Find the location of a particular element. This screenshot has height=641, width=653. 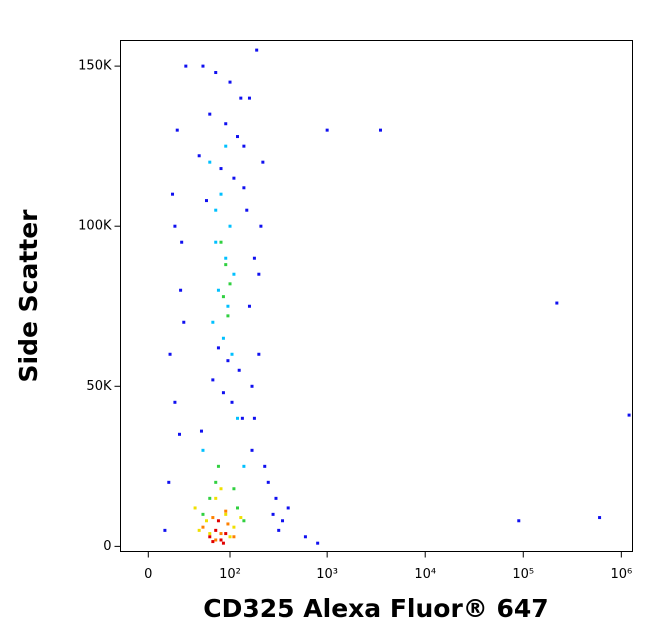

y-tick-label: 50K is located at coordinates (99, 386).